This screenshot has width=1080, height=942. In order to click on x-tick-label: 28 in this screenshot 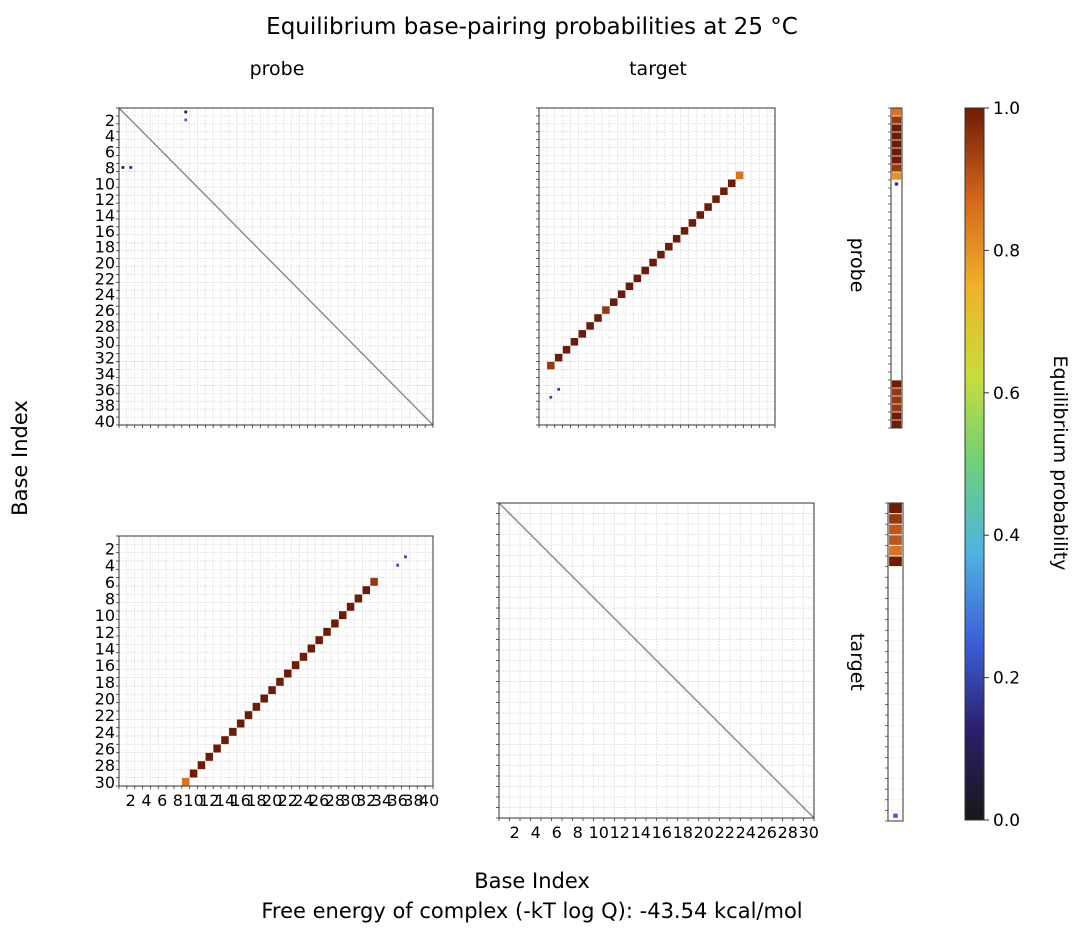, I will do `click(788, 832)`.